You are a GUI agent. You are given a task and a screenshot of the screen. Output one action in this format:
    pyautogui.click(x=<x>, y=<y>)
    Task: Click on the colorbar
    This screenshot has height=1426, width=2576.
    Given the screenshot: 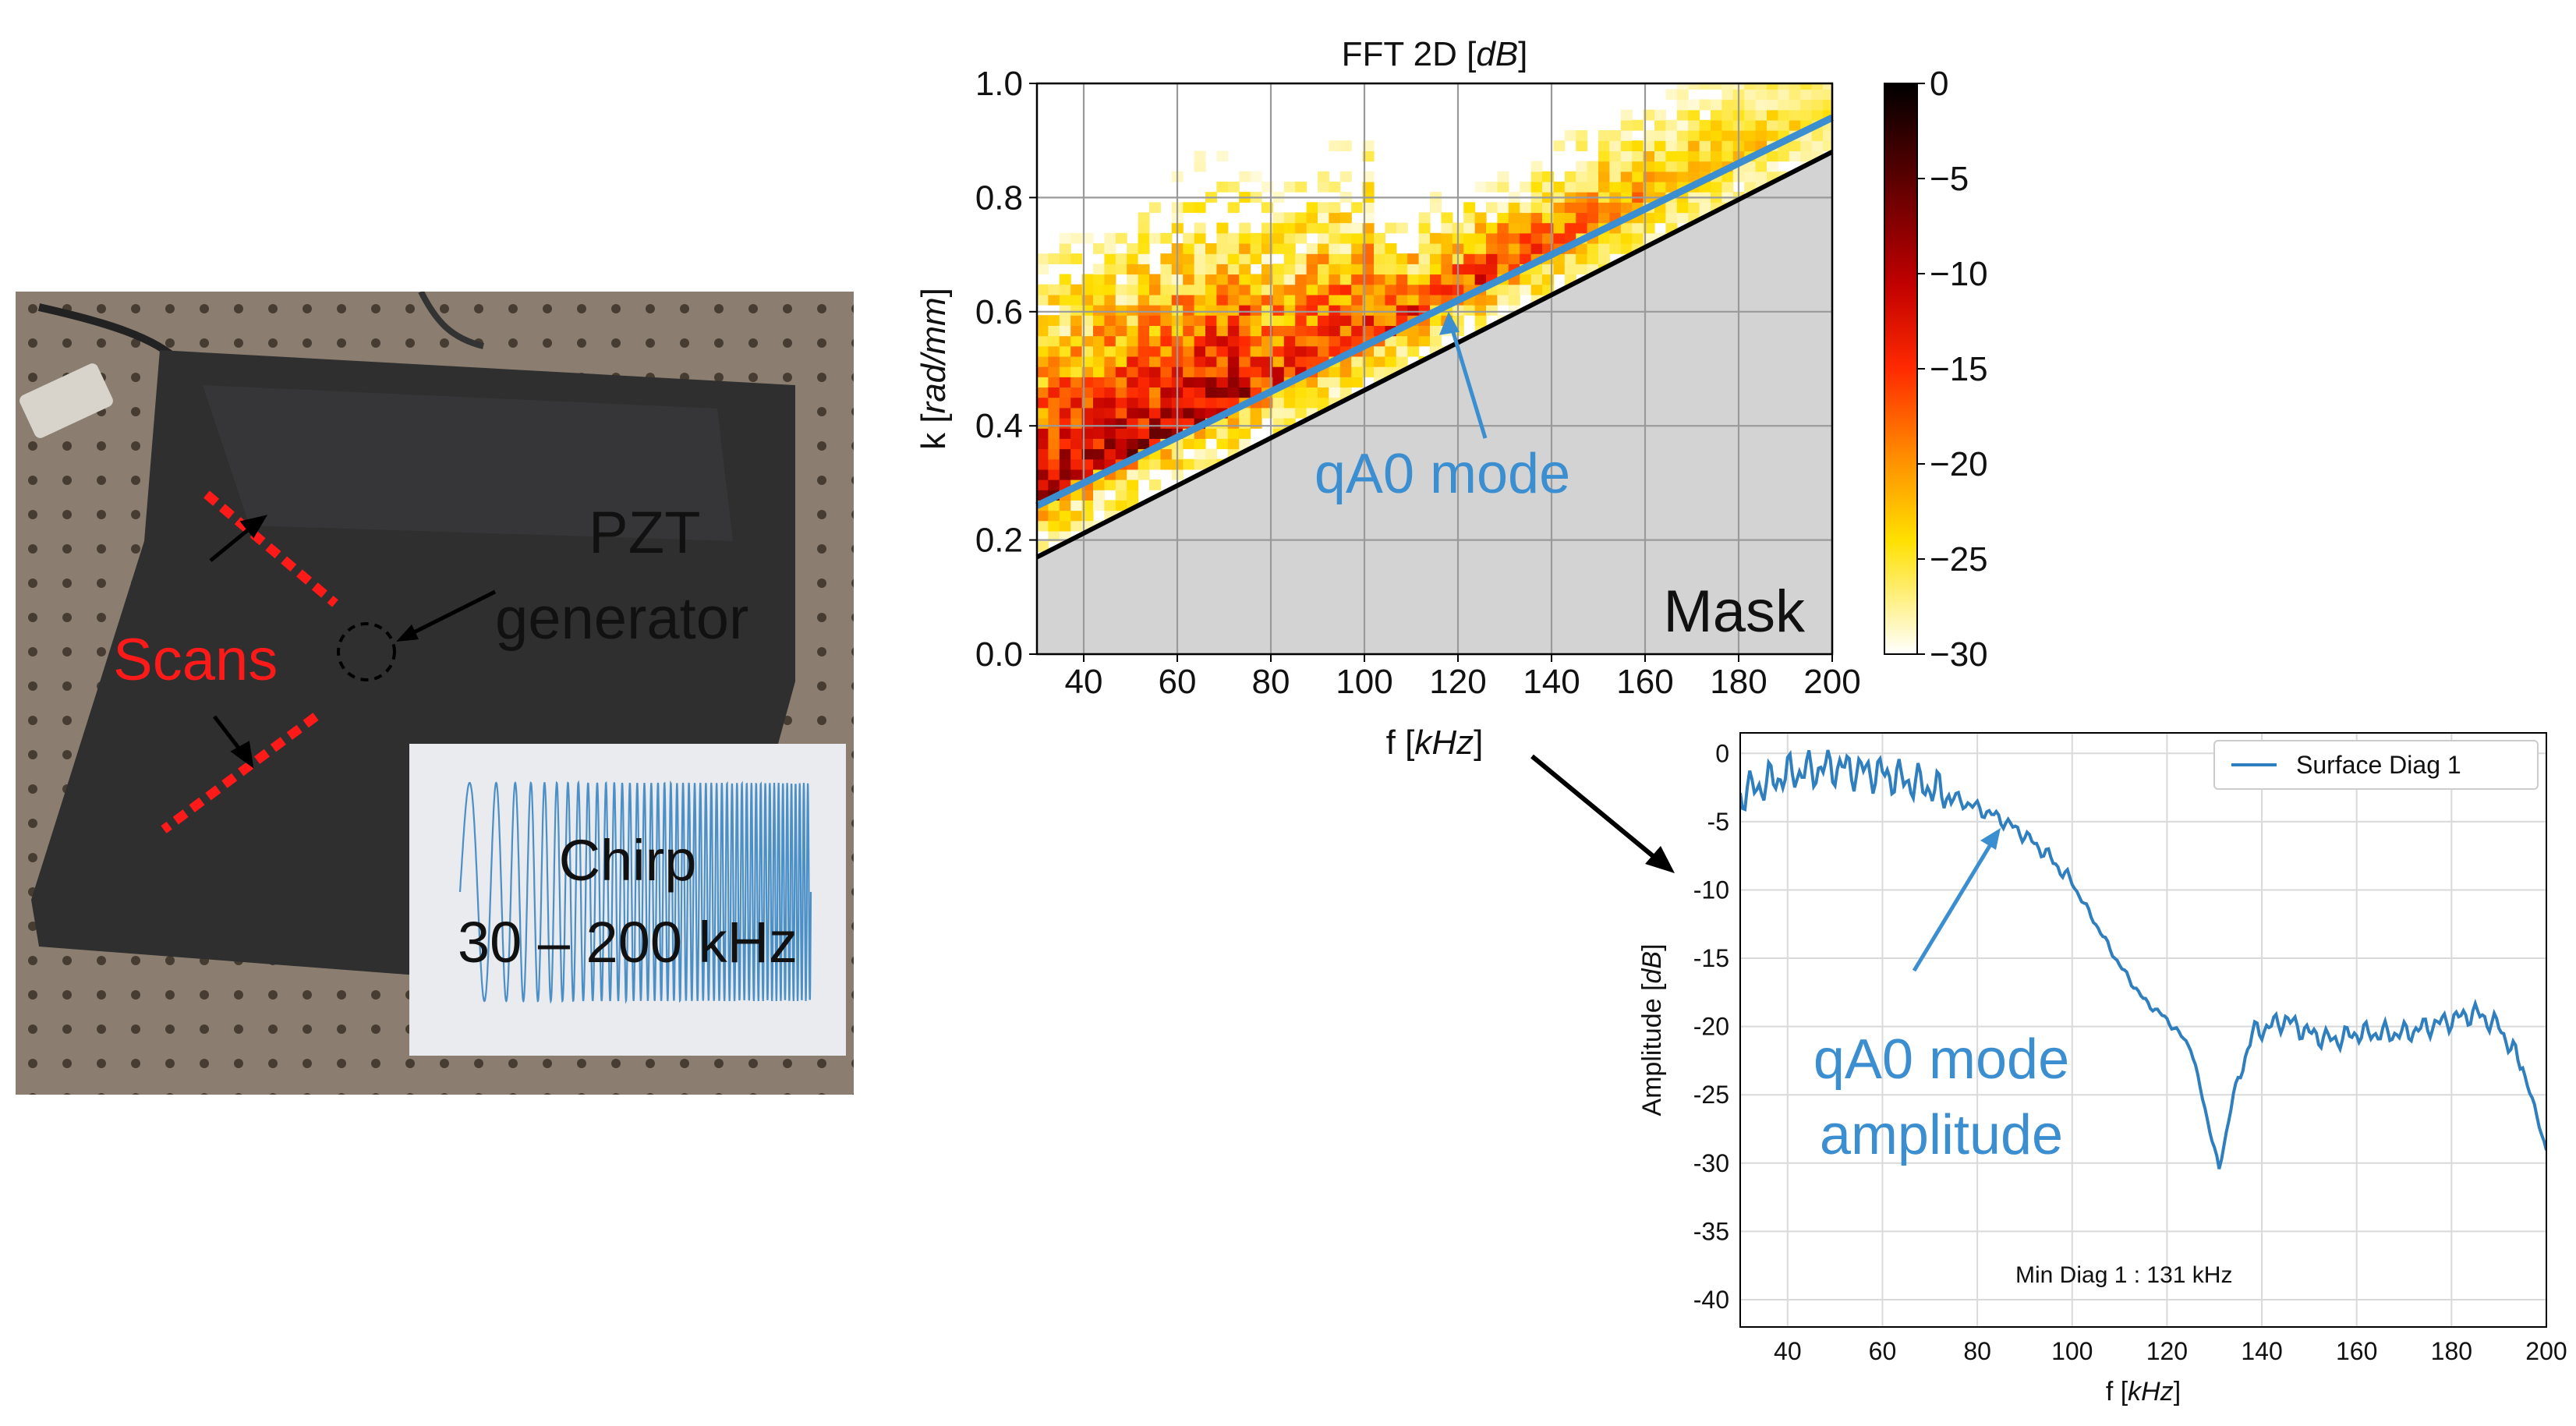 What is the action you would take?
    pyautogui.click(x=1901, y=369)
    